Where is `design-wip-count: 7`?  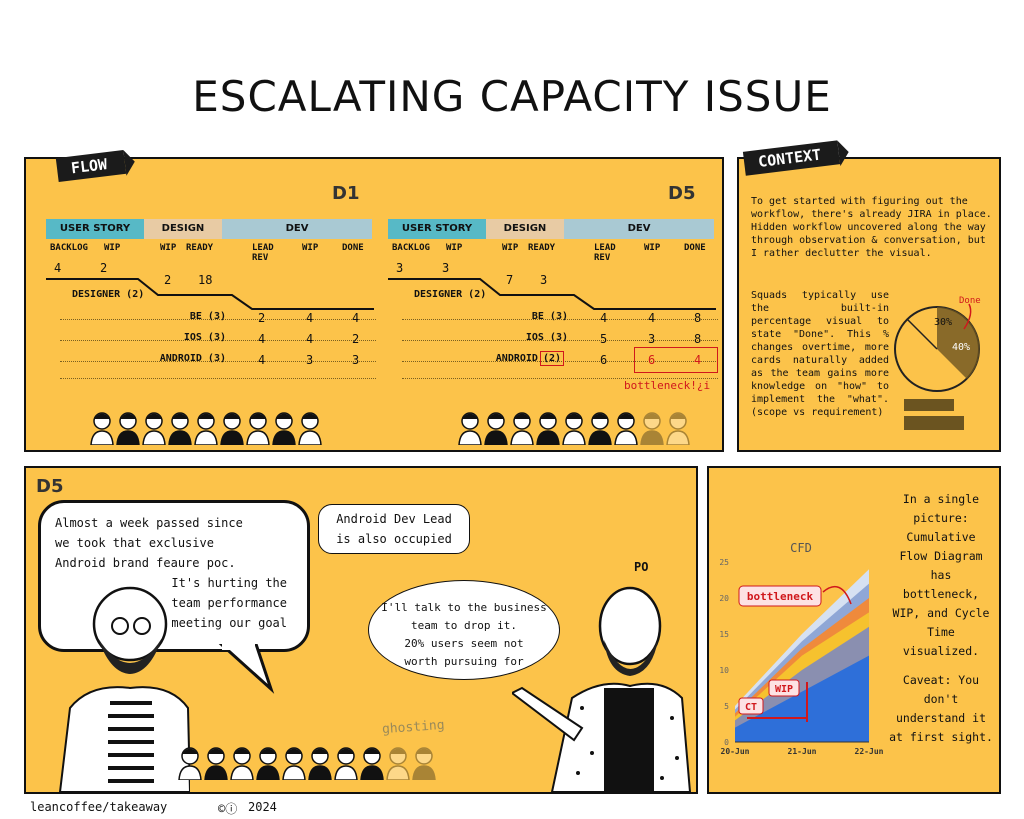
design-wip-count: 7 is located at coordinates (510, 280).